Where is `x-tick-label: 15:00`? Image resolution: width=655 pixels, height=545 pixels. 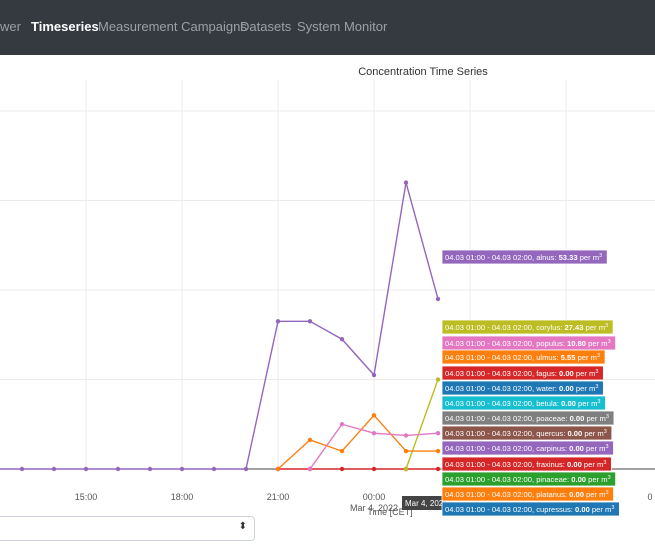 x-tick-label: 15:00 is located at coordinates (86, 497).